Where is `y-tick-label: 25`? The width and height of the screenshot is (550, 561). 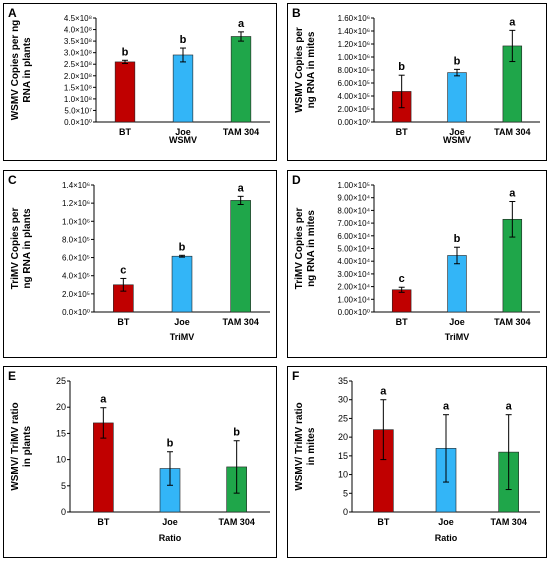 y-tick-label: 25 is located at coordinates (343, 418).